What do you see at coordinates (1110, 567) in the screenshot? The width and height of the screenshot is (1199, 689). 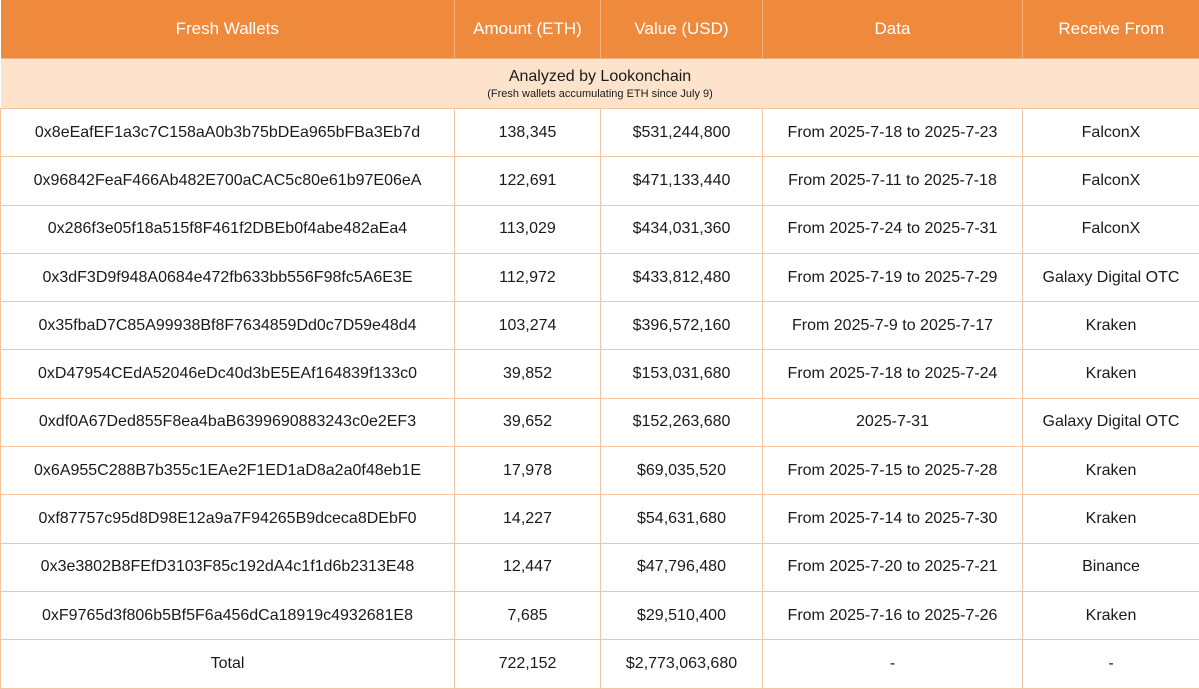 I see `receive-from-cell: Binance` at bounding box center [1110, 567].